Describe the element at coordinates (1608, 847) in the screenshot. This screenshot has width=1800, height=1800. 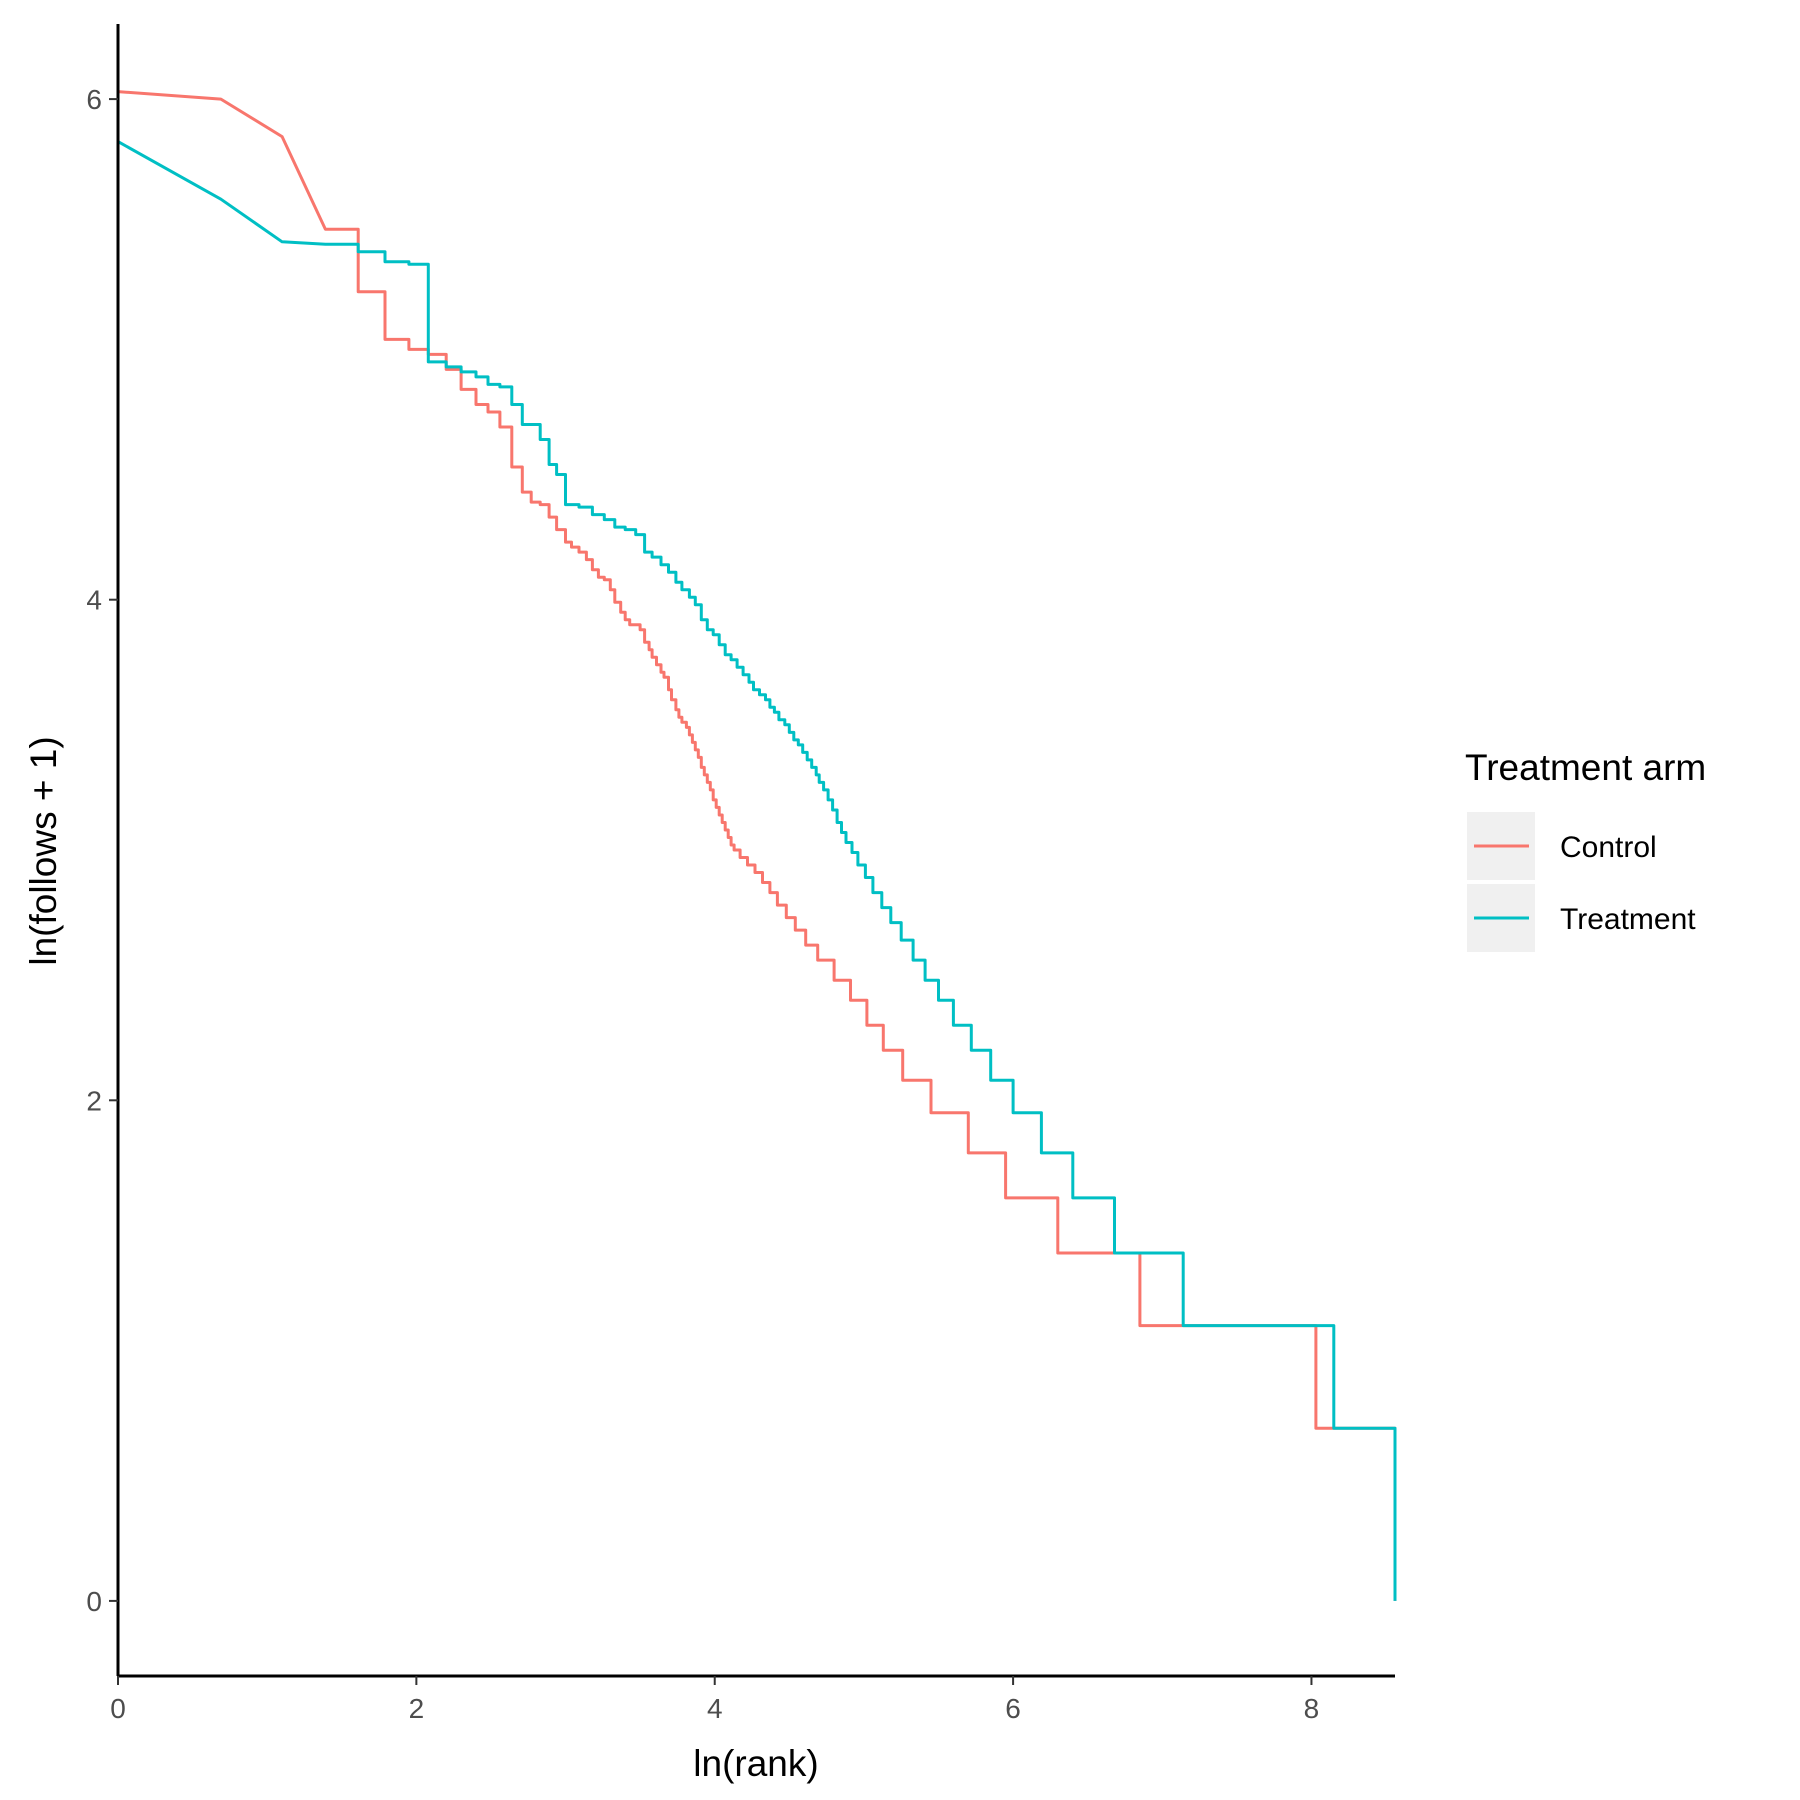
I see `legend-label-control: Control` at that location.